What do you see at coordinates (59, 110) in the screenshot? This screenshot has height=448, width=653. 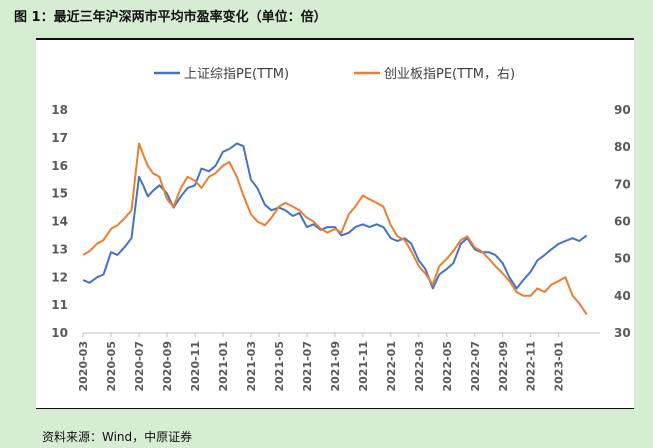 I see `y-left-tick-label: 18` at bounding box center [59, 110].